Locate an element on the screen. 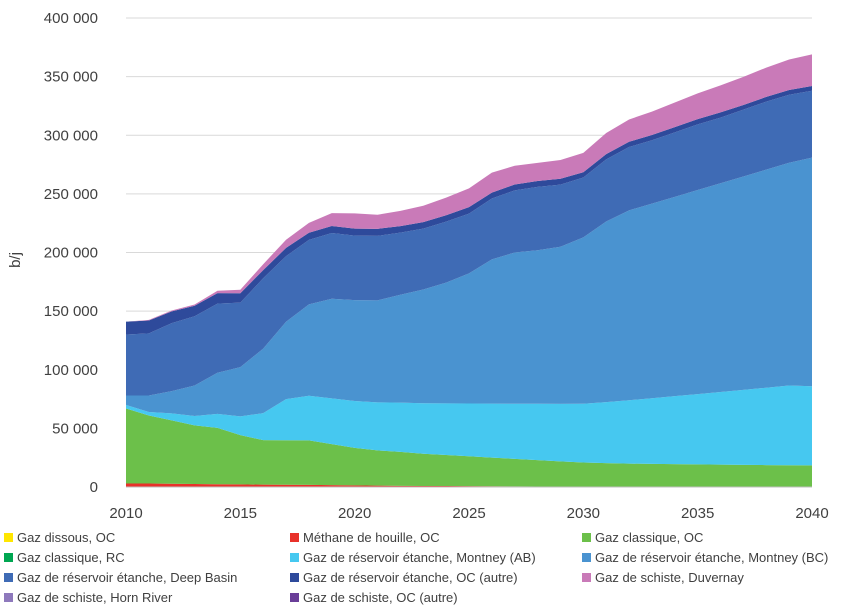 The height and width of the screenshot is (605, 846). legend-item: Gaz classique, OC is located at coordinates (642, 537).